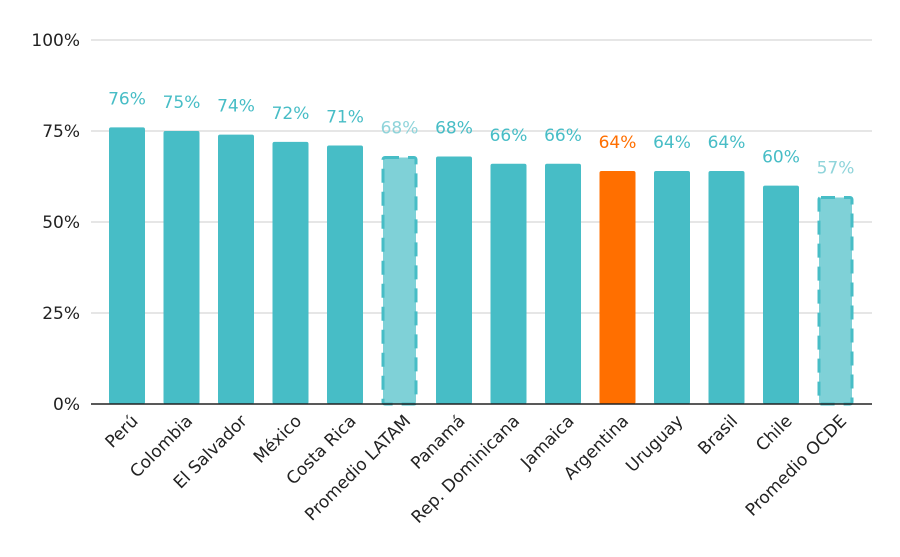 The height and width of the screenshot is (557, 900). I want to click on data-label: 57%, so click(836, 169).